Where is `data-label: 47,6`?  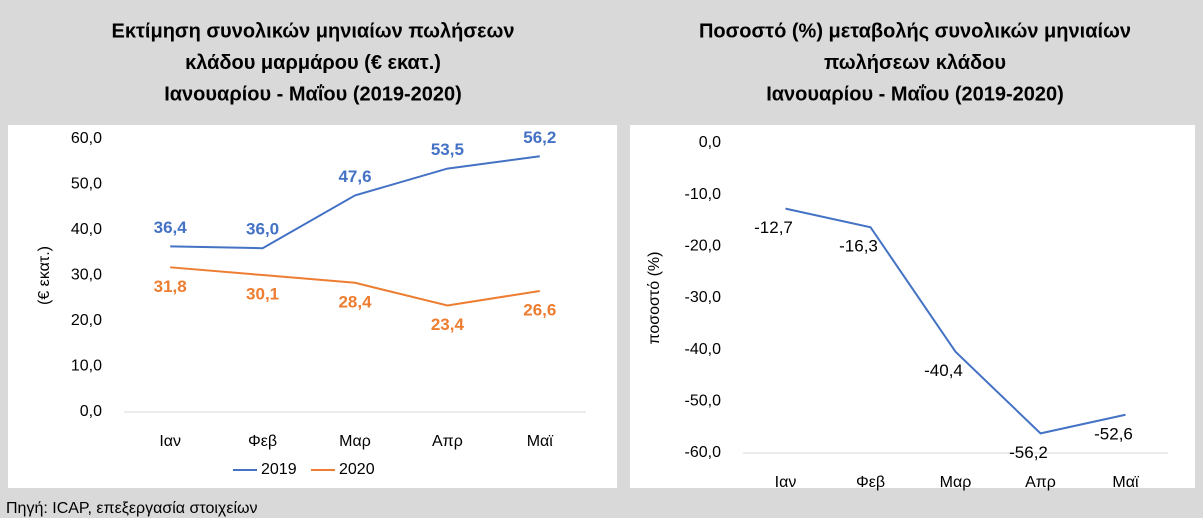
data-label: 47,6 is located at coordinates (354, 176).